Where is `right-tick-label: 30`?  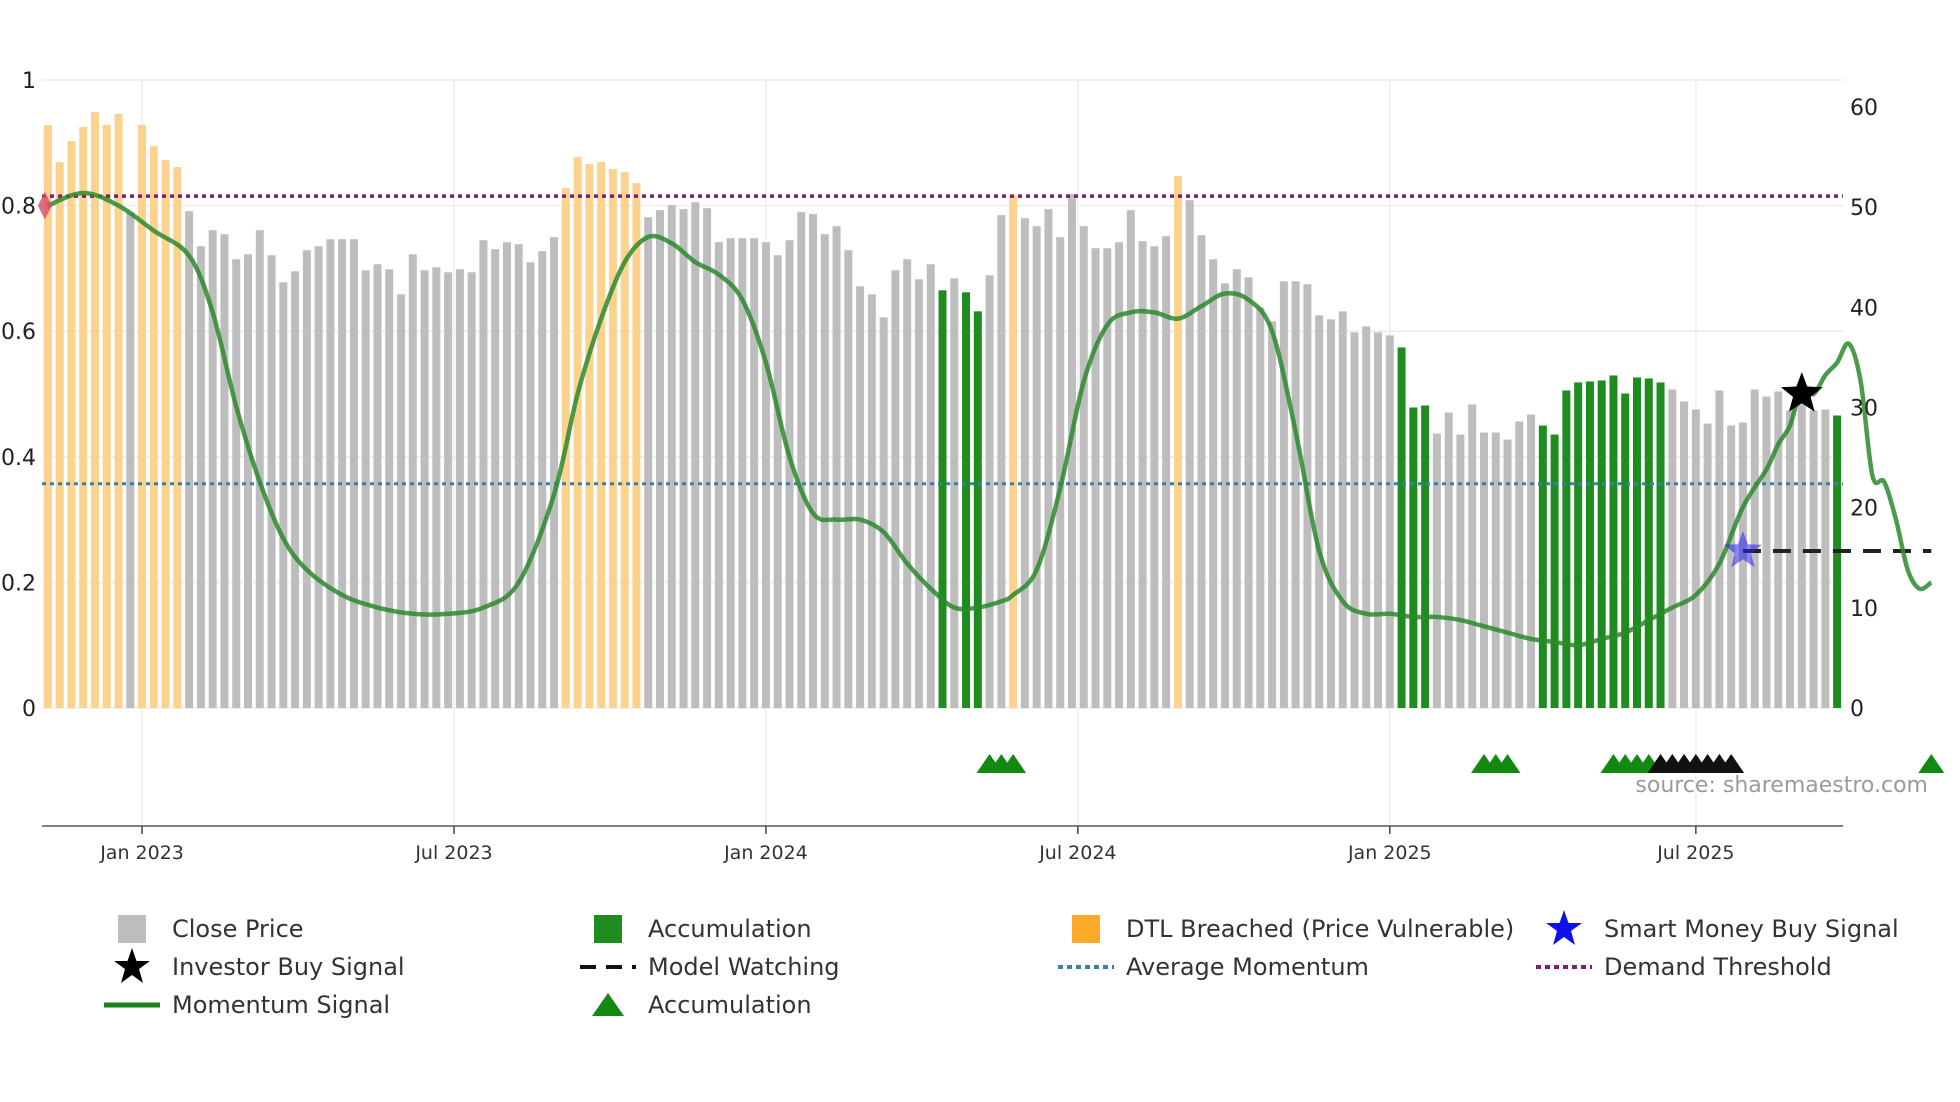
right-tick-label: 30 is located at coordinates (1864, 409).